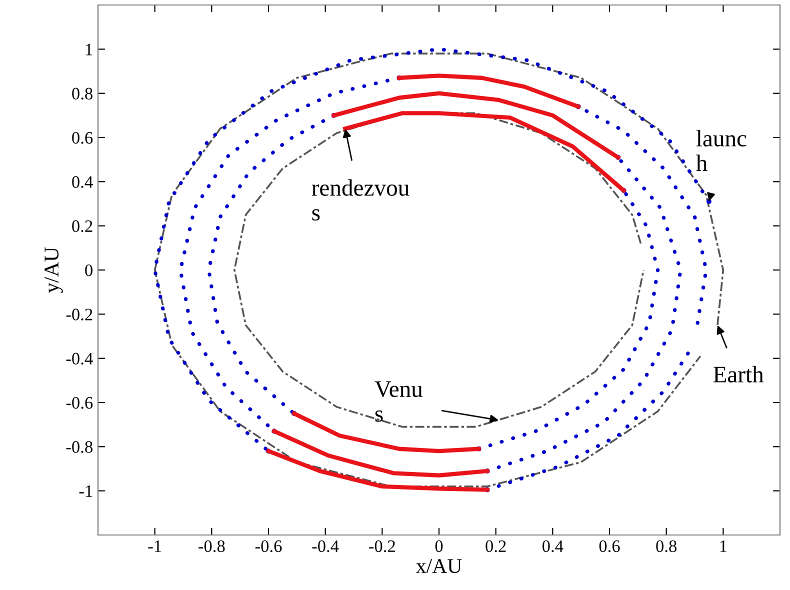 This screenshot has height=590, width=790. What do you see at coordinates (89, 50) in the screenshot?
I see `y-tick-label: 1` at bounding box center [89, 50].